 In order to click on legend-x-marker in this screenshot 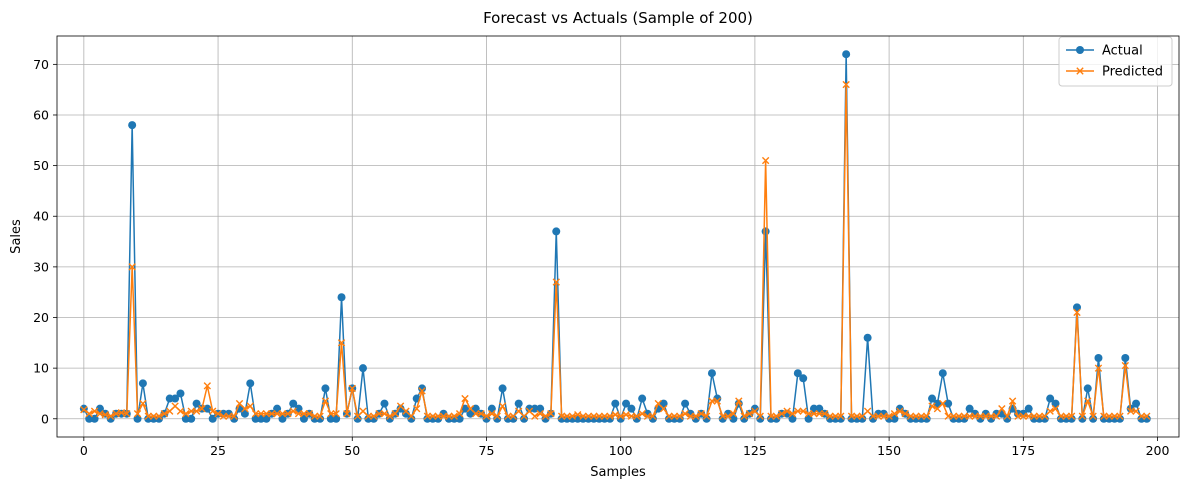, I will do `click(1080, 71)`.